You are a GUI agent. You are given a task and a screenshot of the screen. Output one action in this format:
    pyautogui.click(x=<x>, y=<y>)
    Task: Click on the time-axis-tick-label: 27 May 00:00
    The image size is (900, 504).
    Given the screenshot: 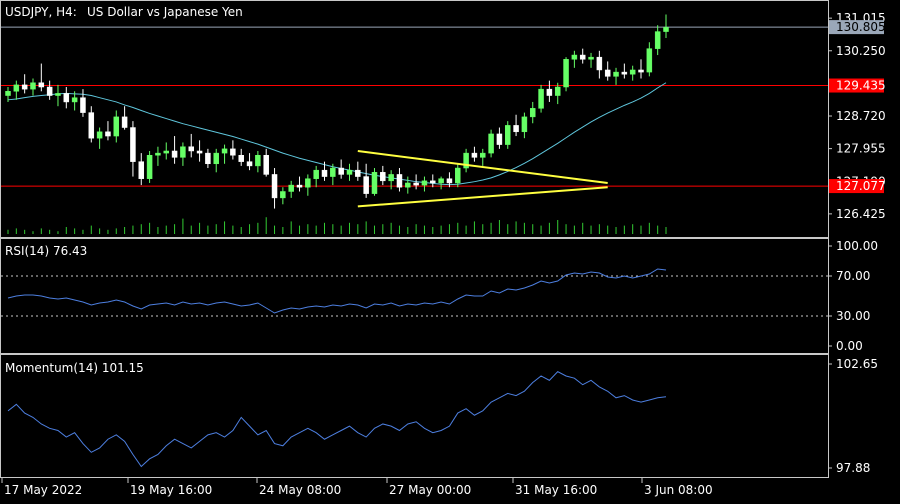 What is the action you would take?
    pyautogui.click(x=430, y=490)
    